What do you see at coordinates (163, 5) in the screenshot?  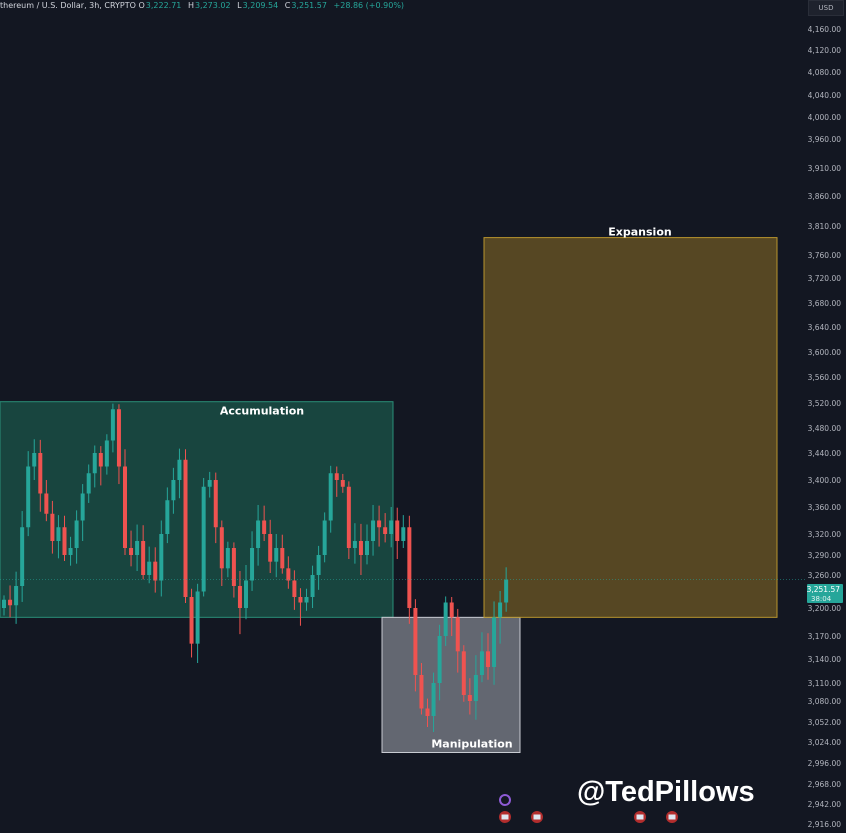 I see `open-value: 3,222.71` at bounding box center [163, 5].